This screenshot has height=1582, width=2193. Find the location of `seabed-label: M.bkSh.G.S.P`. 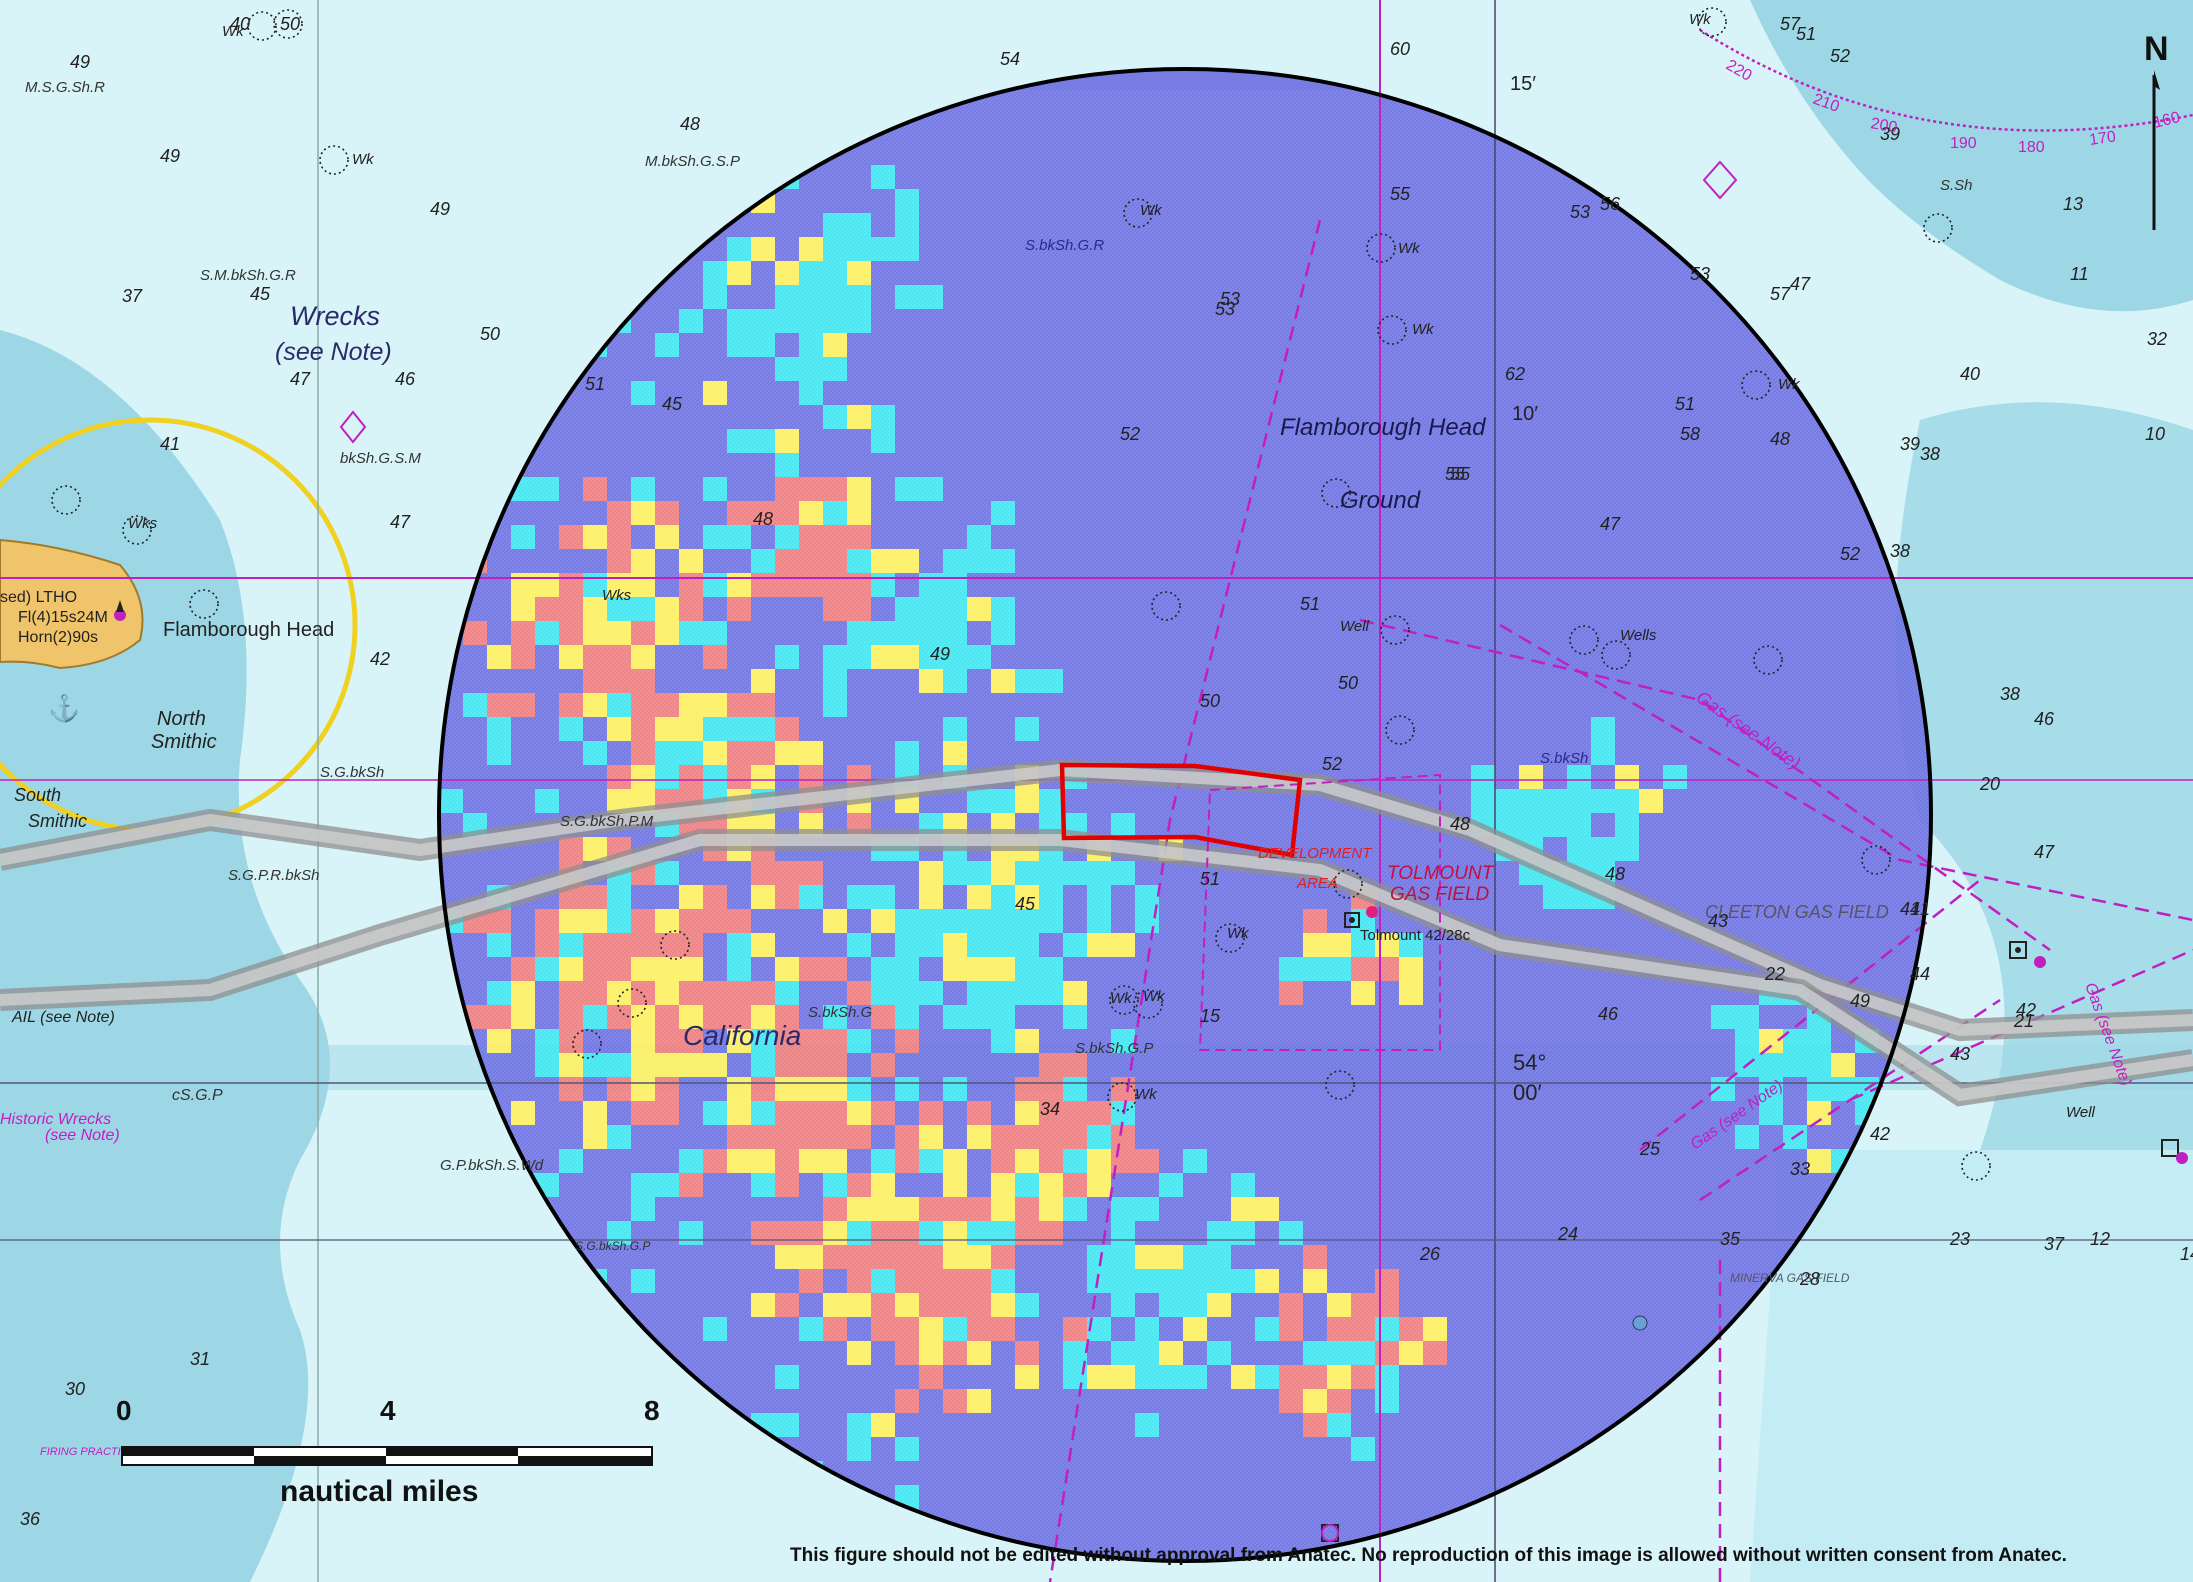

seabed-label: M.bkSh.G.S.P is located at coordinates (692, 161).